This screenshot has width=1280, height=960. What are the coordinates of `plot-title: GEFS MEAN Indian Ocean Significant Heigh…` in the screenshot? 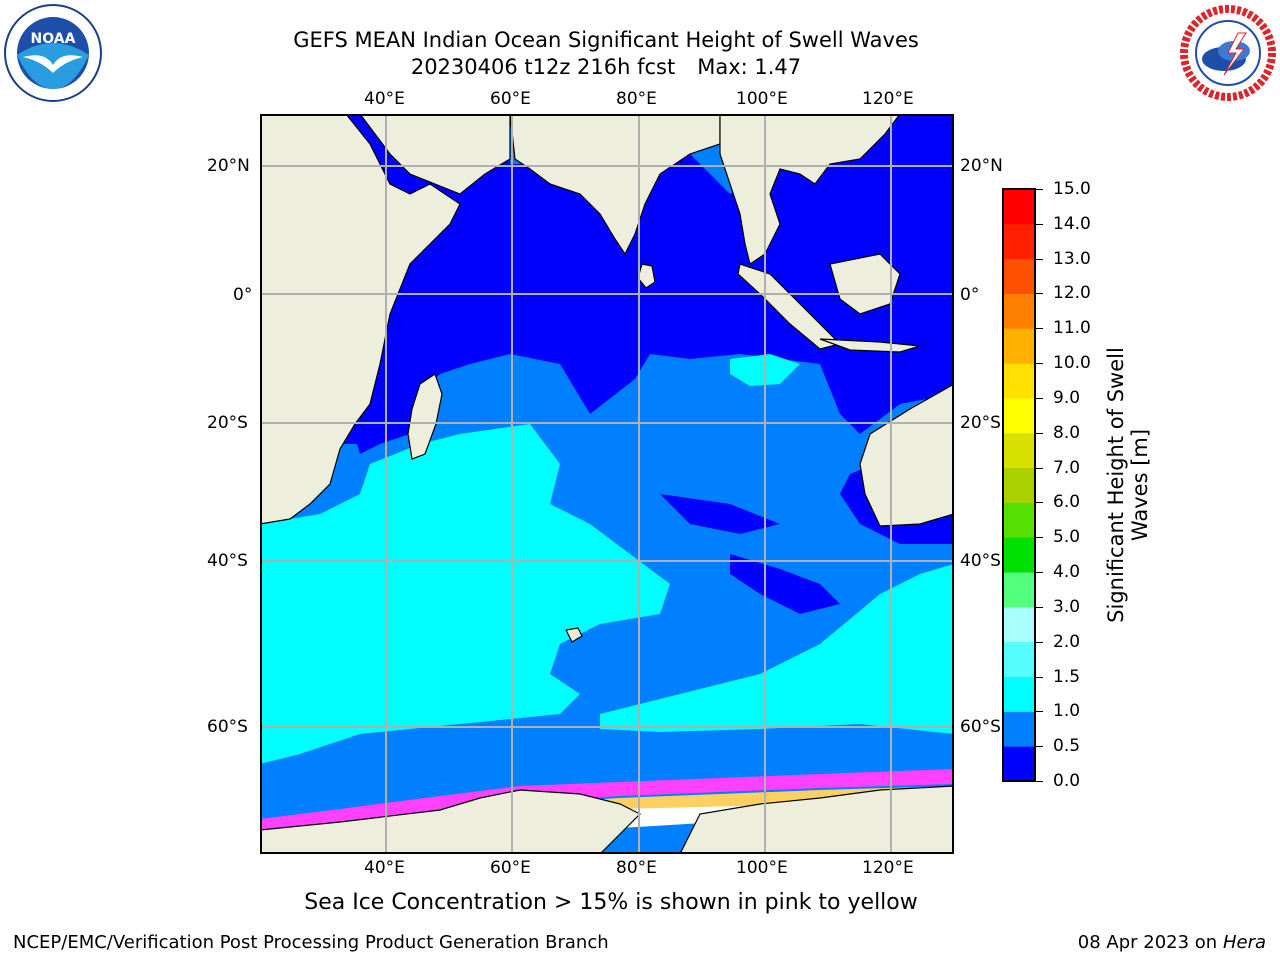 It's located at (606, 40).